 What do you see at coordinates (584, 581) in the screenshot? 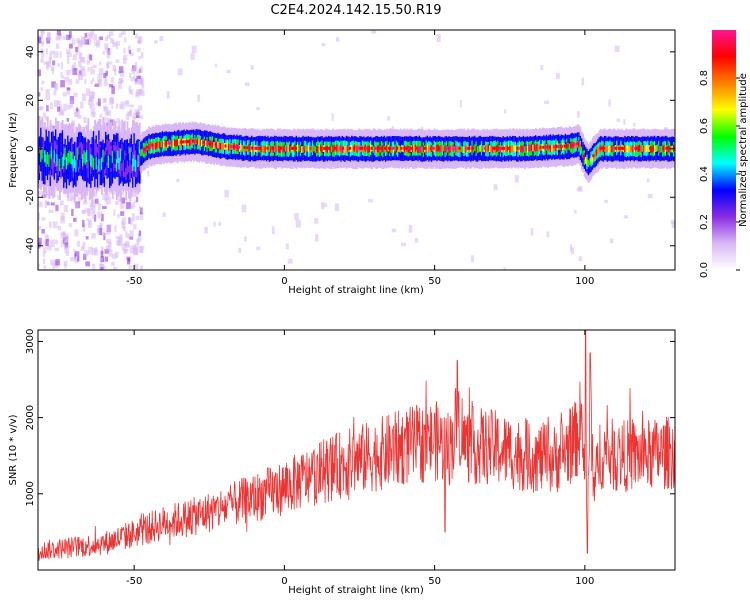
I see `x-tick-label: 100` at bounding box center [584, 581].